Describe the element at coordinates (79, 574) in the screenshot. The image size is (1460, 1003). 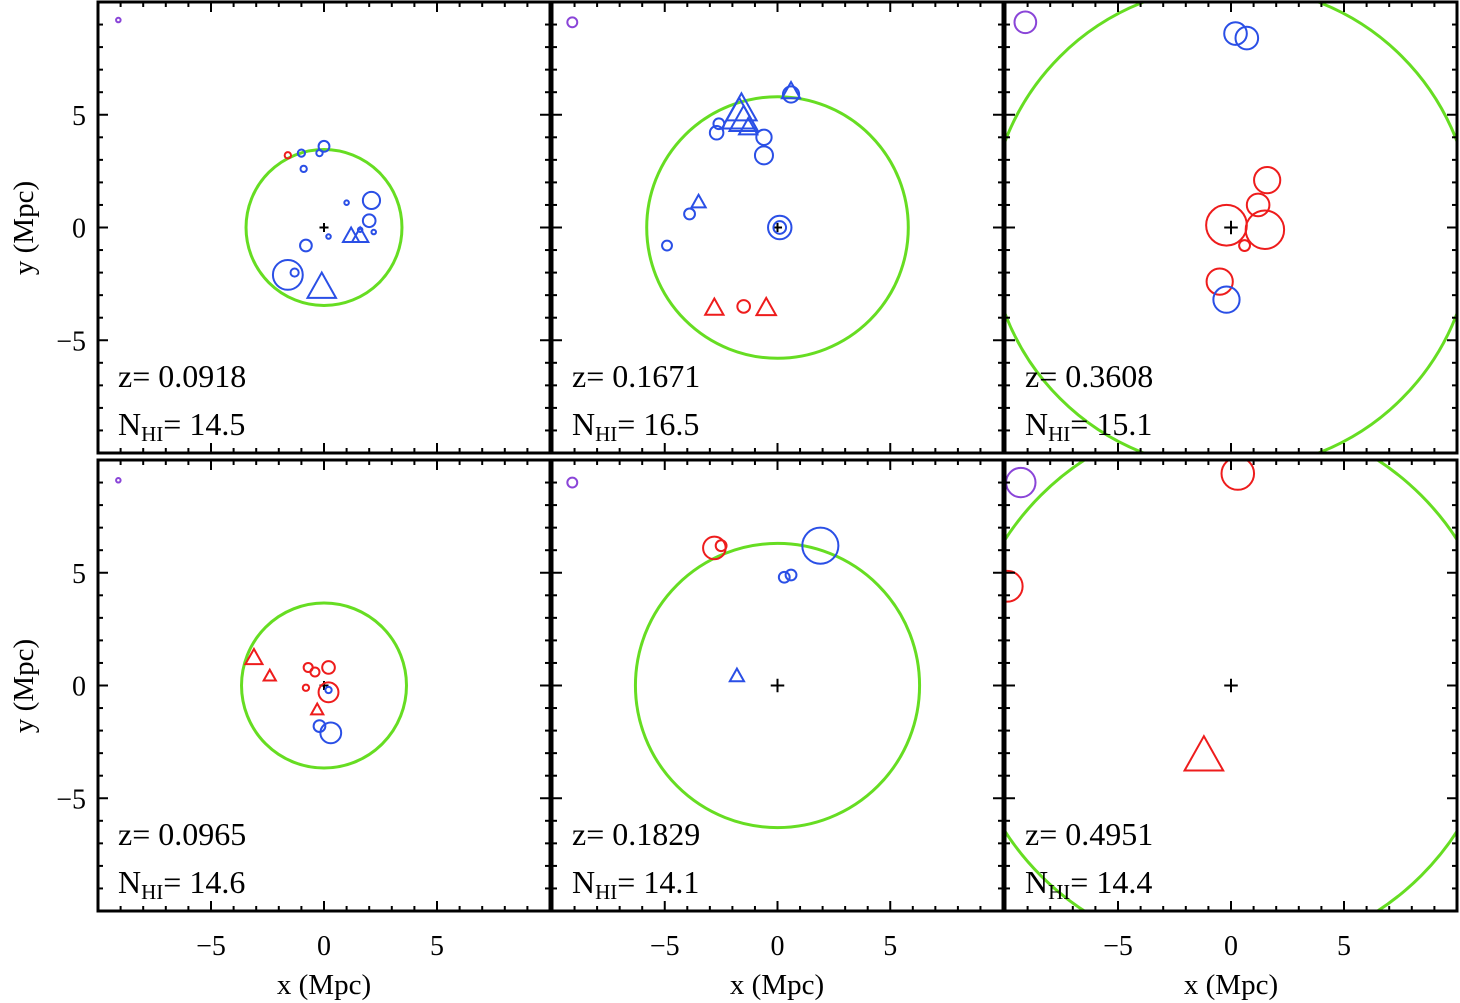
I see `y-tick-label: 5` at that location.